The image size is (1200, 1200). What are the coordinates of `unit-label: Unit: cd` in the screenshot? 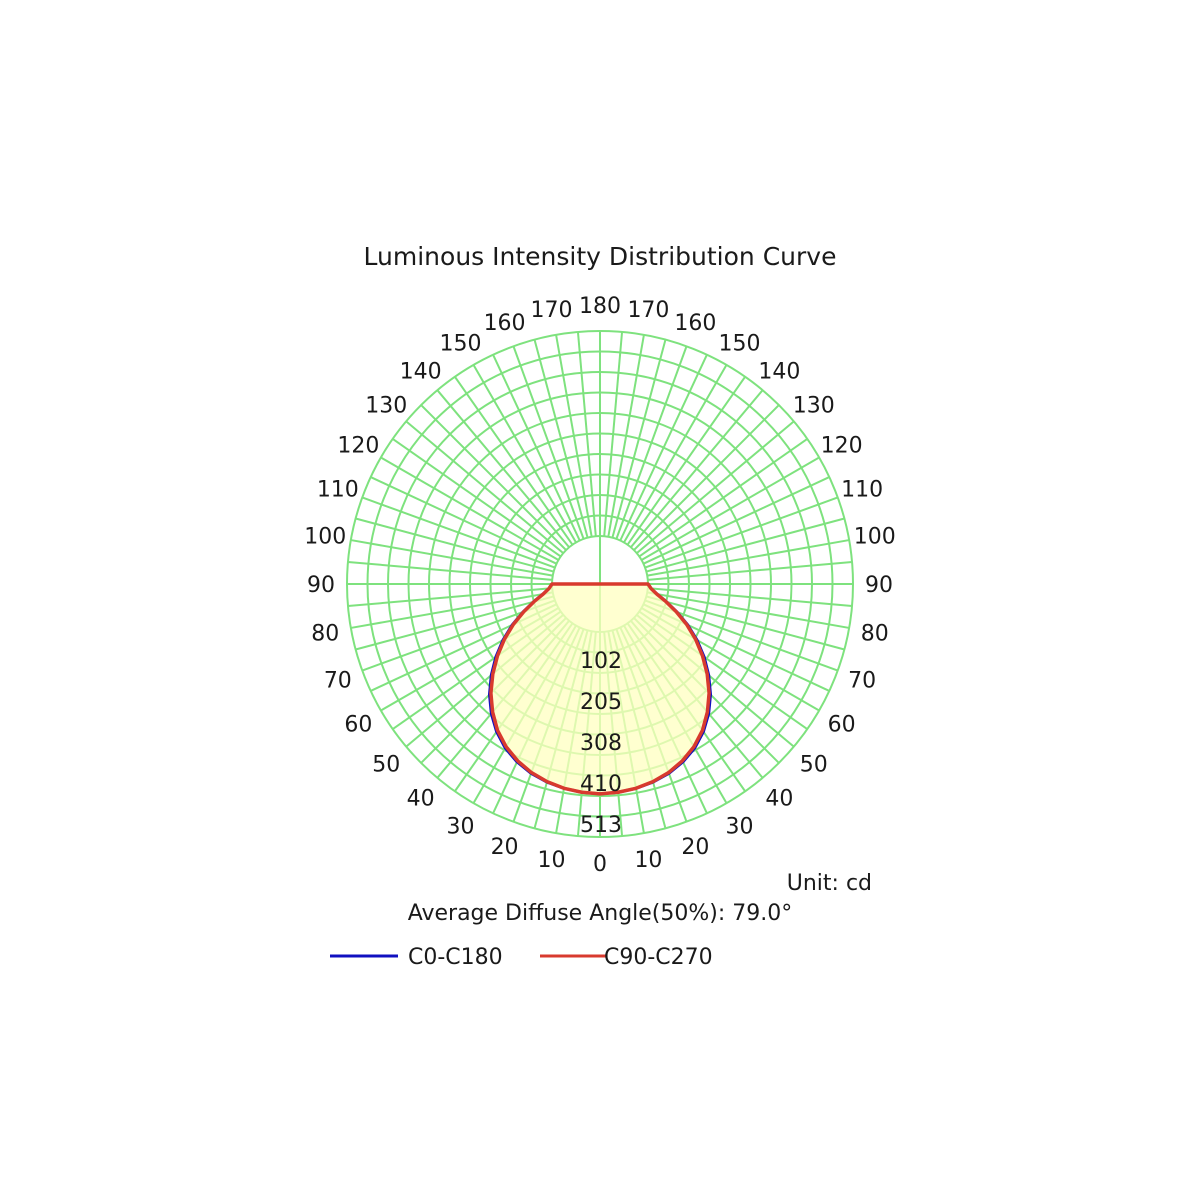 It's located at (829, 883).